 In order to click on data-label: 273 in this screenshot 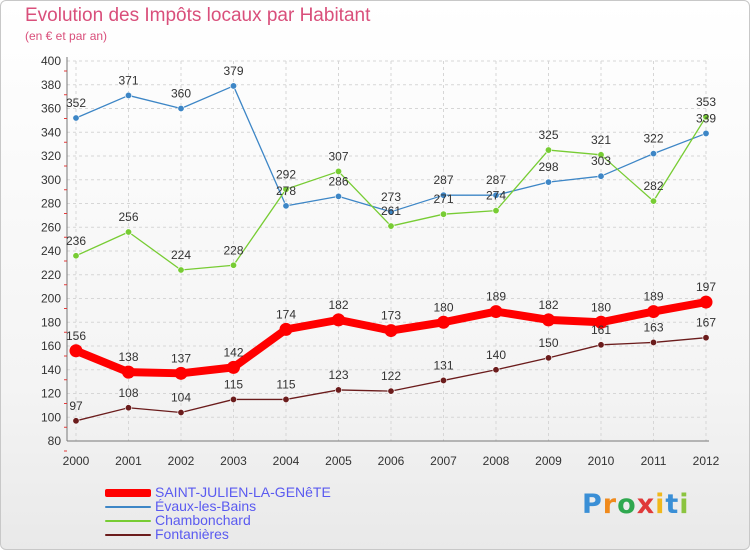, I will do `click(391, 197)`.